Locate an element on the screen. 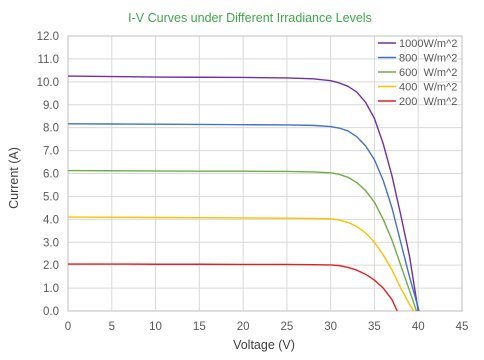 The image size is (484, 360). legend-label-1: 800 W/m^2 is located at coordinates (428, 59).